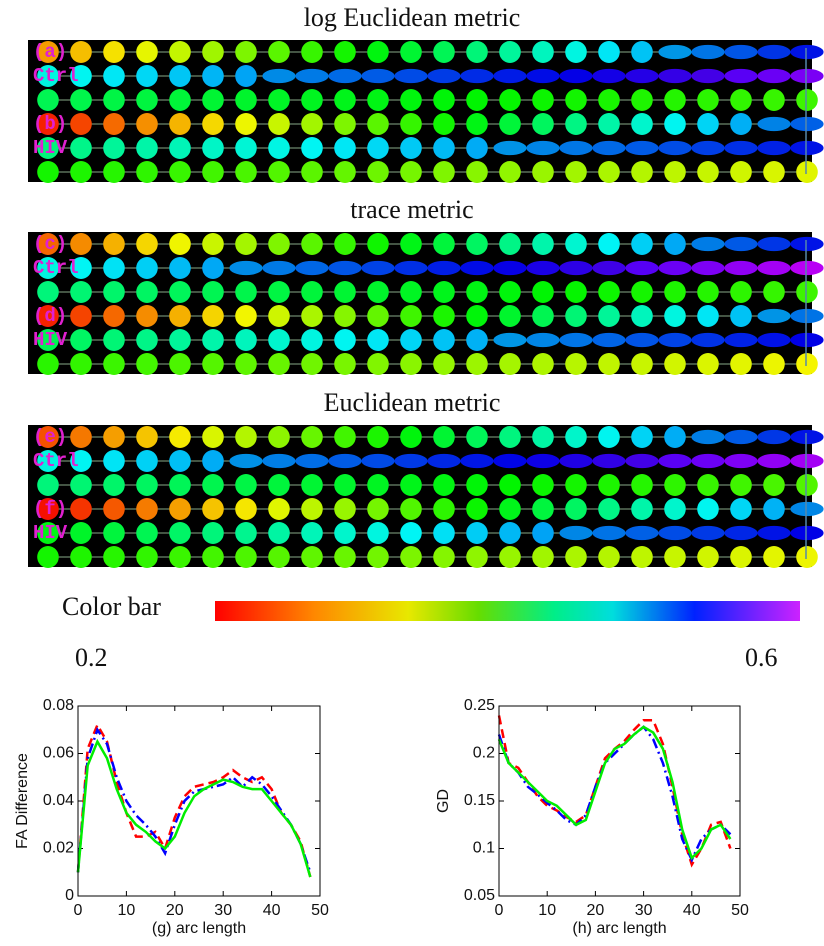  I want to click on x-tick-label: 10, so click(547, 910).